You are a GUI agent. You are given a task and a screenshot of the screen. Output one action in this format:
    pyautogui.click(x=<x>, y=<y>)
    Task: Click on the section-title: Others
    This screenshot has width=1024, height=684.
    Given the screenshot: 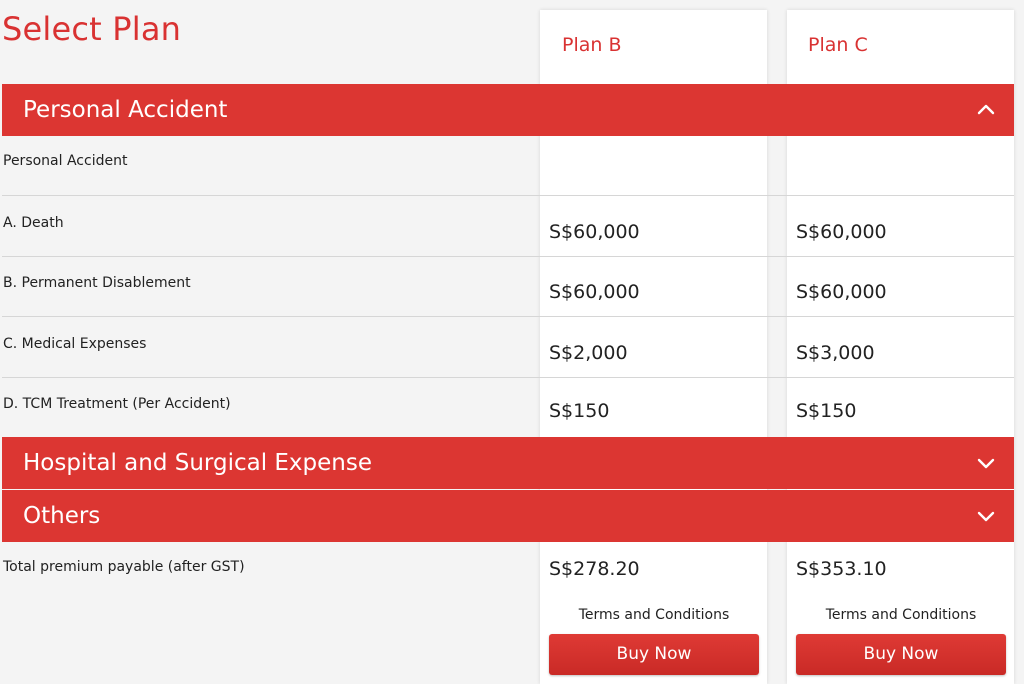 What is the action you would take?
    pyautogui.click(x=62, y=516)
    